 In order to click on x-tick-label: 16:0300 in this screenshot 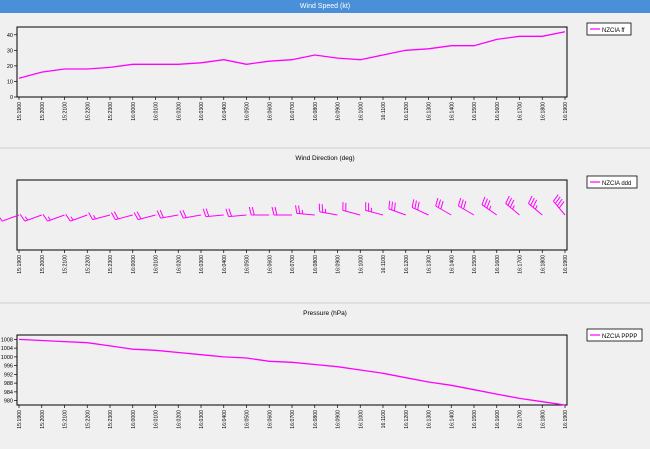, I will do `click(202, 419)`.